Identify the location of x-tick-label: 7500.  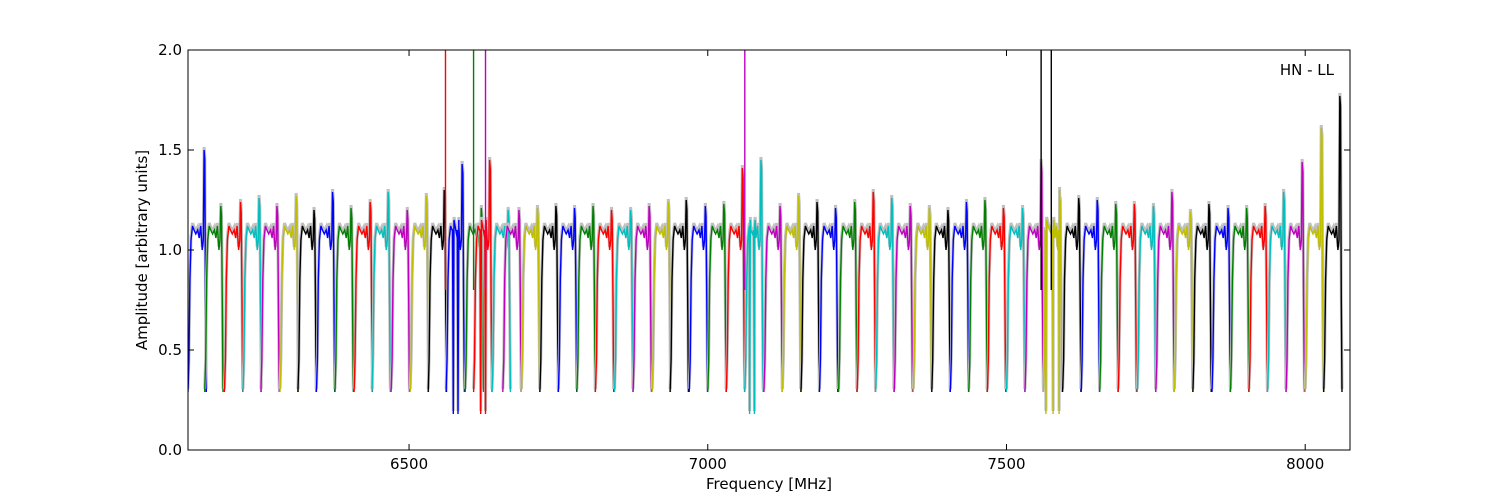
(1006, 464).